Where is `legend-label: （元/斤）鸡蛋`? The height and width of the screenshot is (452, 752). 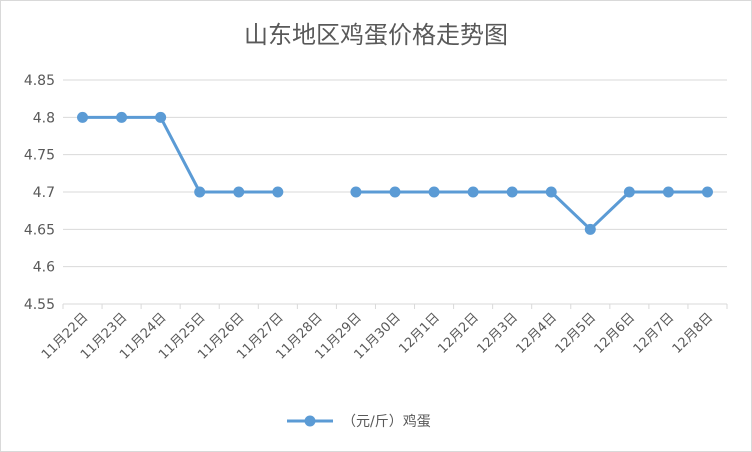
legend-label: （元/斤）鸡蛋 is located at coordinates (386, 421).